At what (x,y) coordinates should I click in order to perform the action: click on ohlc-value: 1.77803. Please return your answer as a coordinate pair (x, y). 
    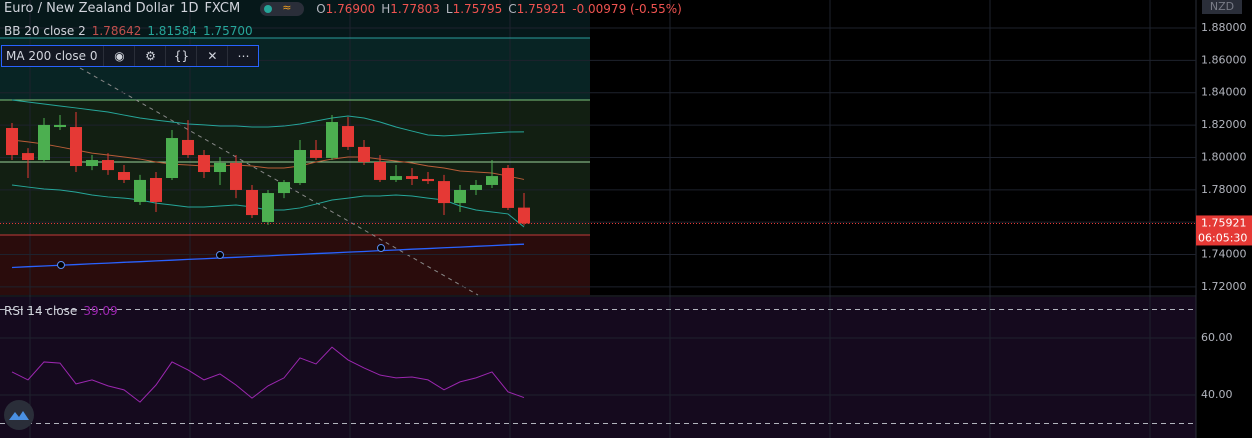
    Looking at the image, I should click on (415, 8).